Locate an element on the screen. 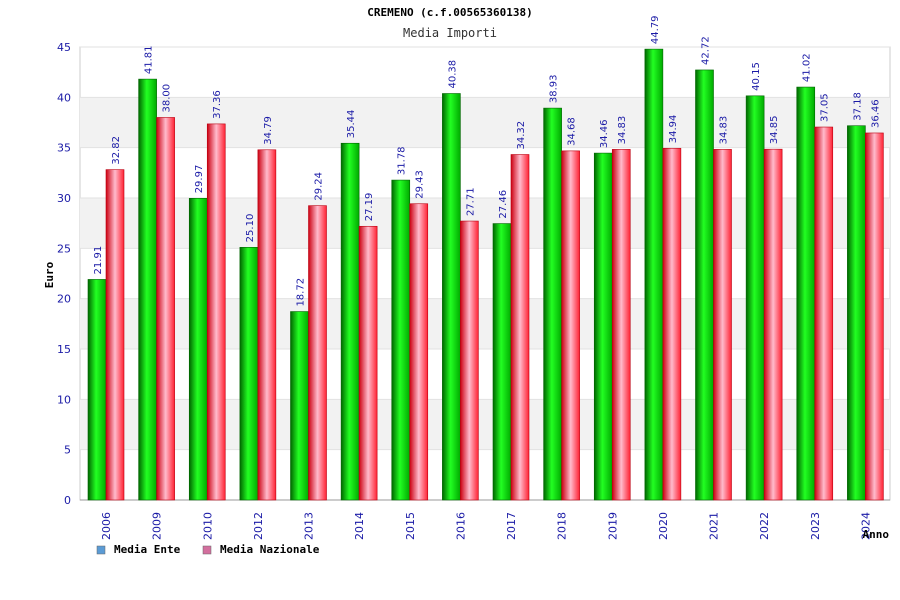 This screenshot has width=900, height=600. data-label: 37.05 is located at coordinates (825, 107).